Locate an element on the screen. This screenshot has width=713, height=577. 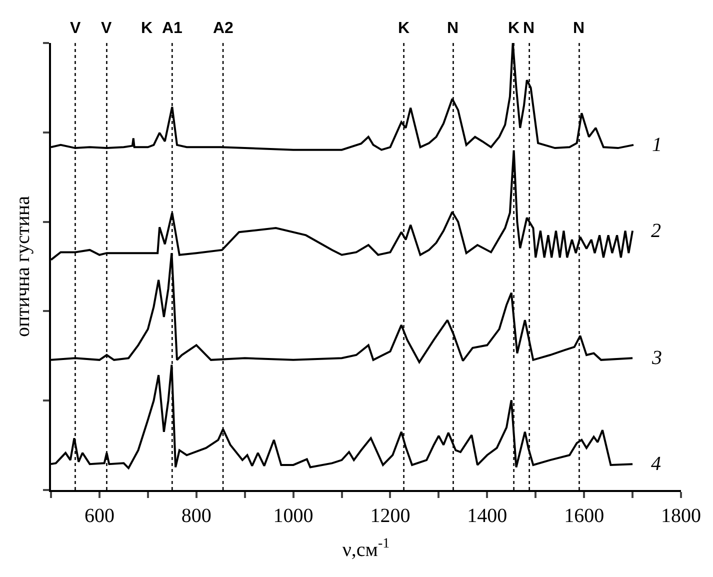
series-label: 4 is located at coordinates (656, 464).